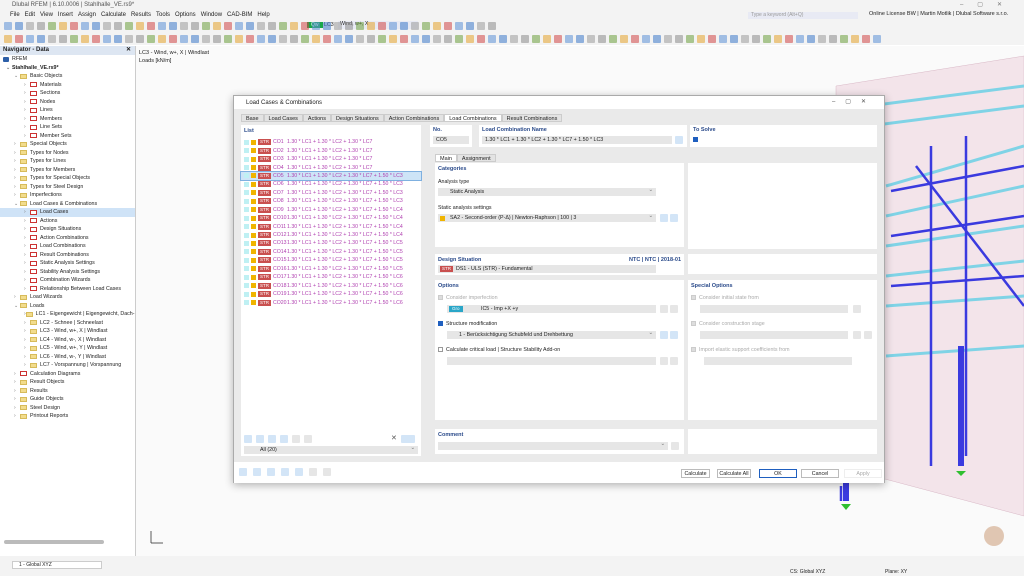 This screenshot has height=576, width=1024. Describe the element at coordinates (440, 324) in the screenshot. I see `structure-modification-checkbox` at that location.